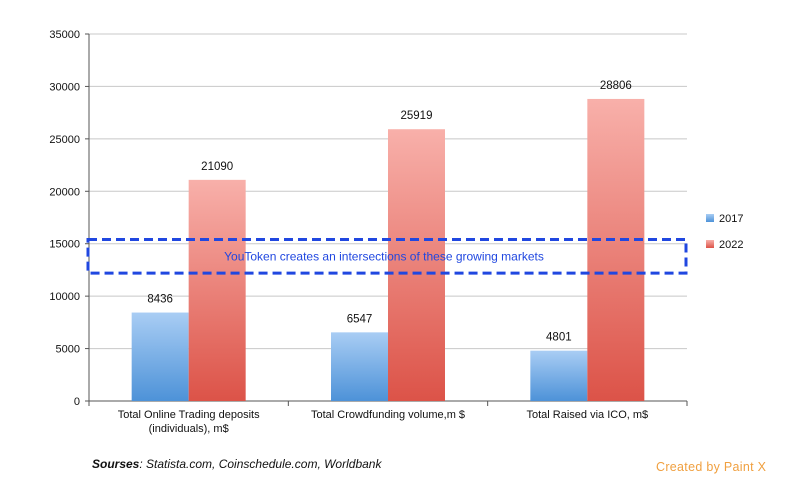 This screenshot has height=477, width=794. What do you see at coordinates (64, 140) in the screenshot?
I see `y-tick-label: 25000` at bounding box center [64, 140].